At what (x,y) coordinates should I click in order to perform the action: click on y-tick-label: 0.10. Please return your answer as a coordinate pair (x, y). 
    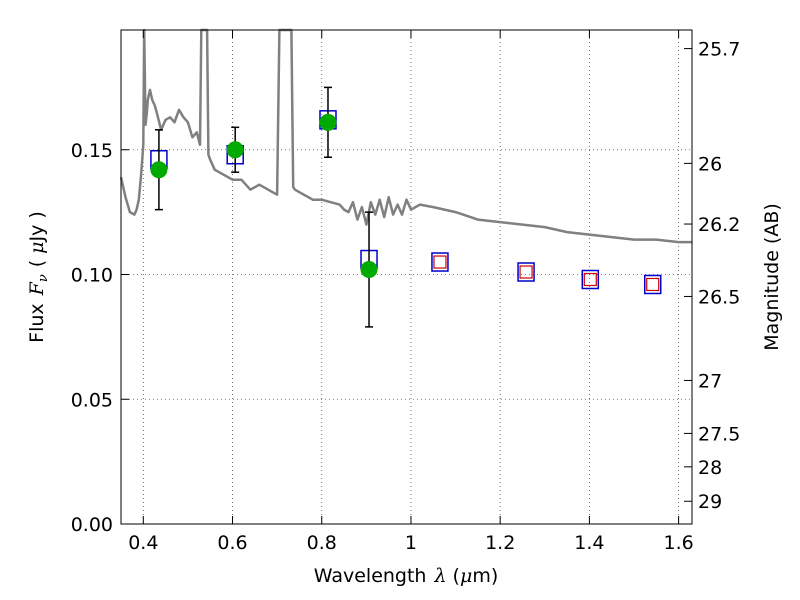
    Looking at the image, I should click on (92, 276).